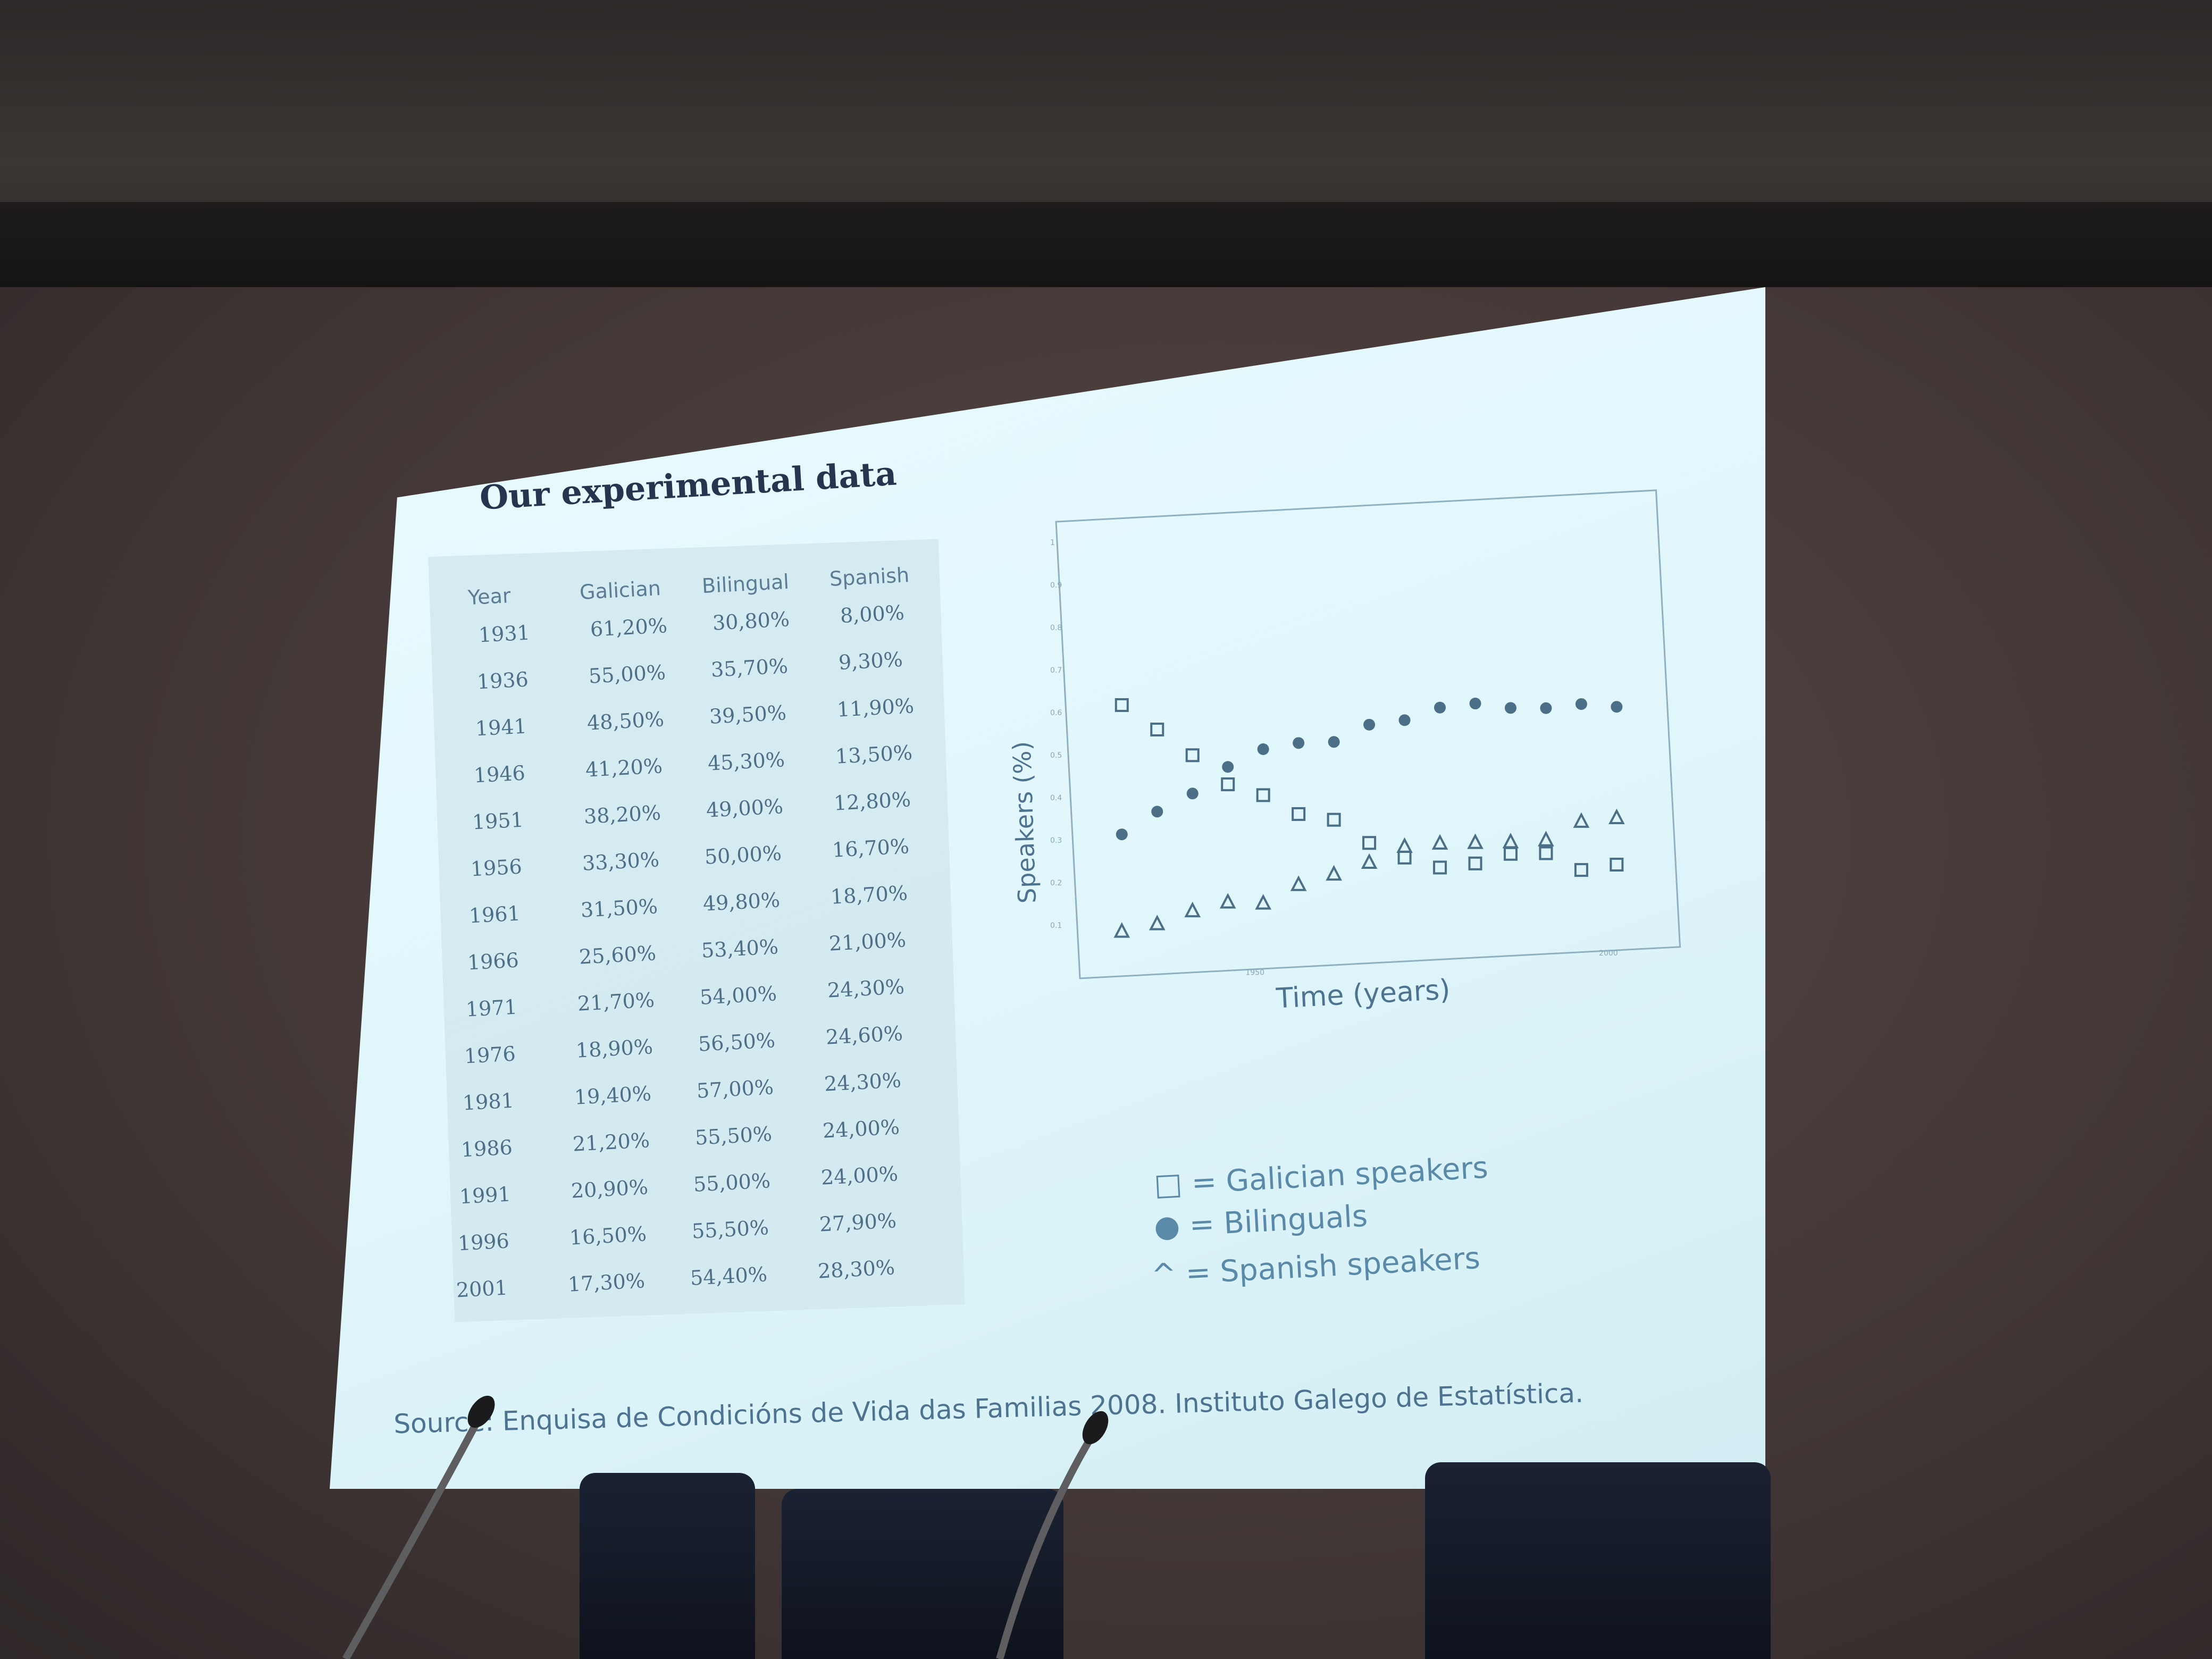  I want to click on chart-ticks: 0.1 0.2 0.3 0.4 0.5 0.6 0.7 0.8 0.9 1 1950 2000, so click(1334, 758).